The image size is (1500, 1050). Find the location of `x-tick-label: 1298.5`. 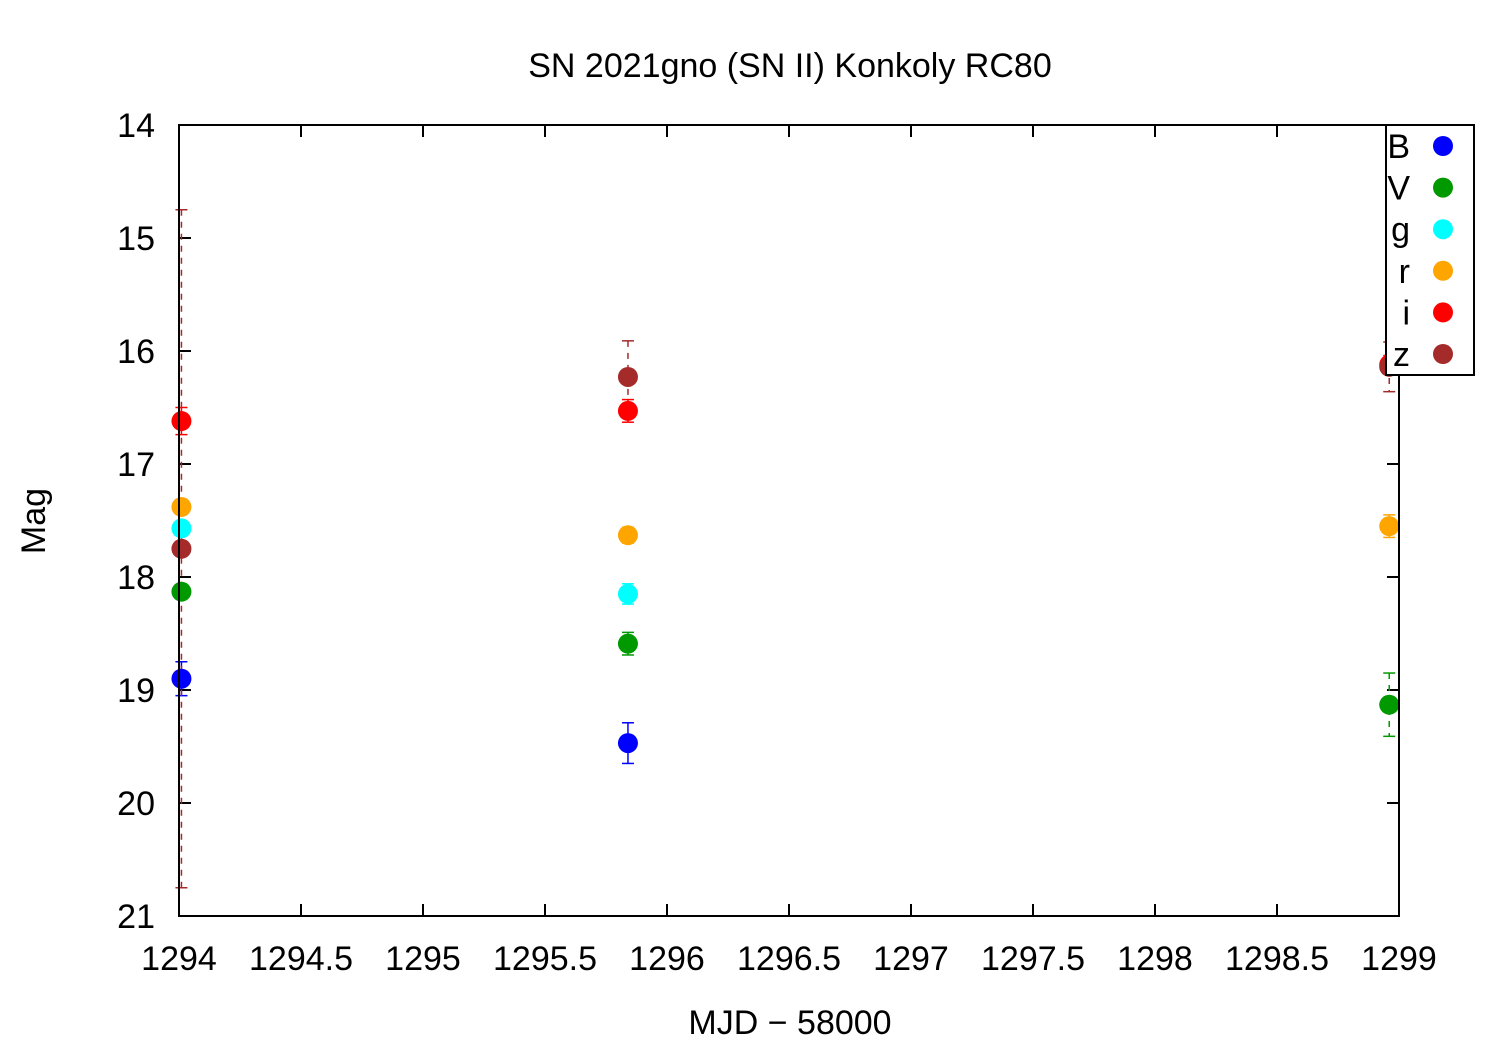

x-tick-label: 1298.5 is located at coordinates (1277, 959).